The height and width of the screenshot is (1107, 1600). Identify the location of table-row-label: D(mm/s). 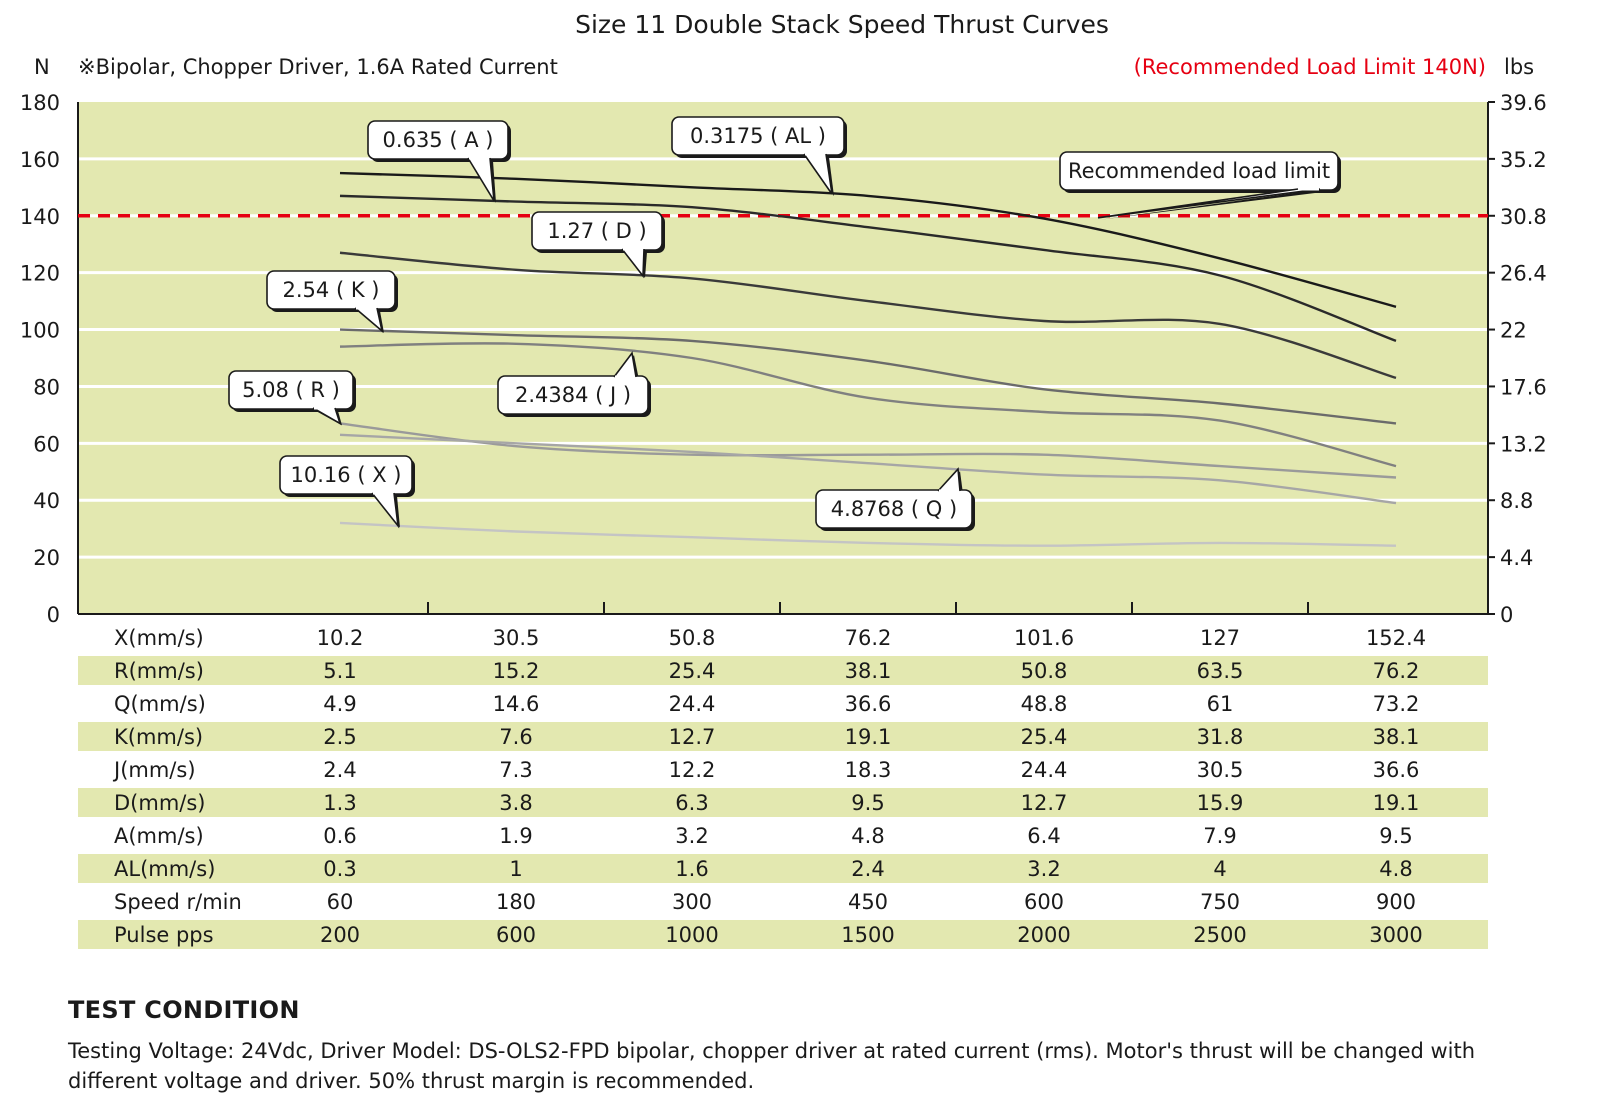
(160, 803).